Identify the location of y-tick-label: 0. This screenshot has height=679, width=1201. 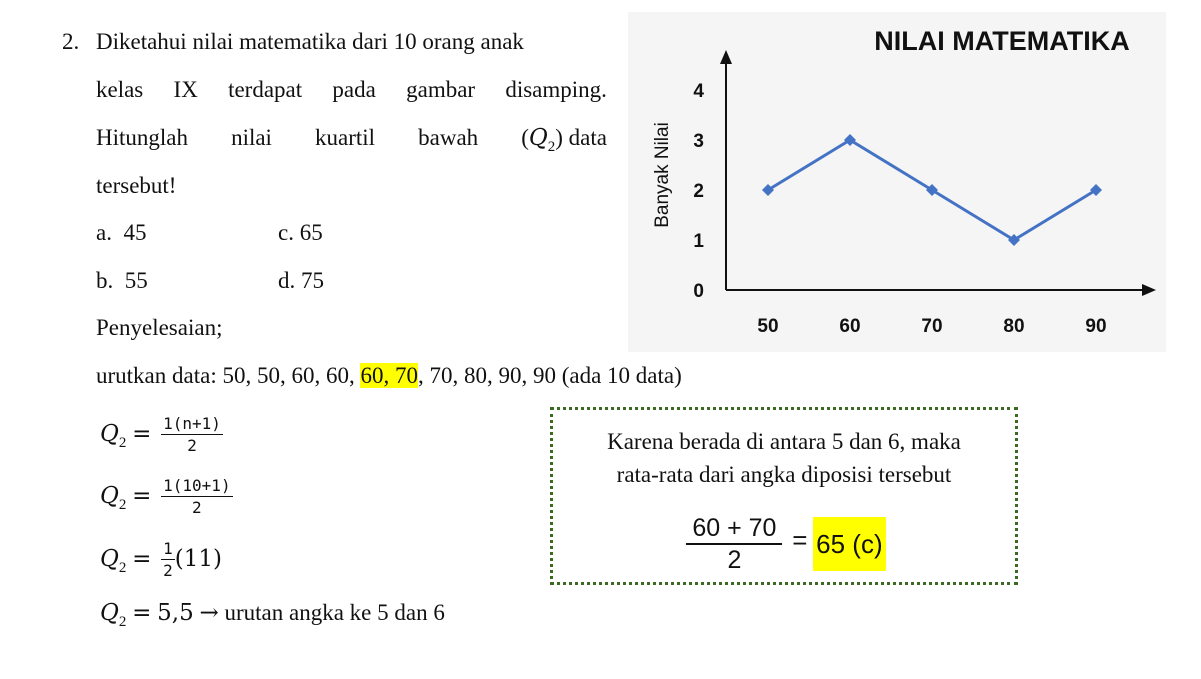
(698, 291).